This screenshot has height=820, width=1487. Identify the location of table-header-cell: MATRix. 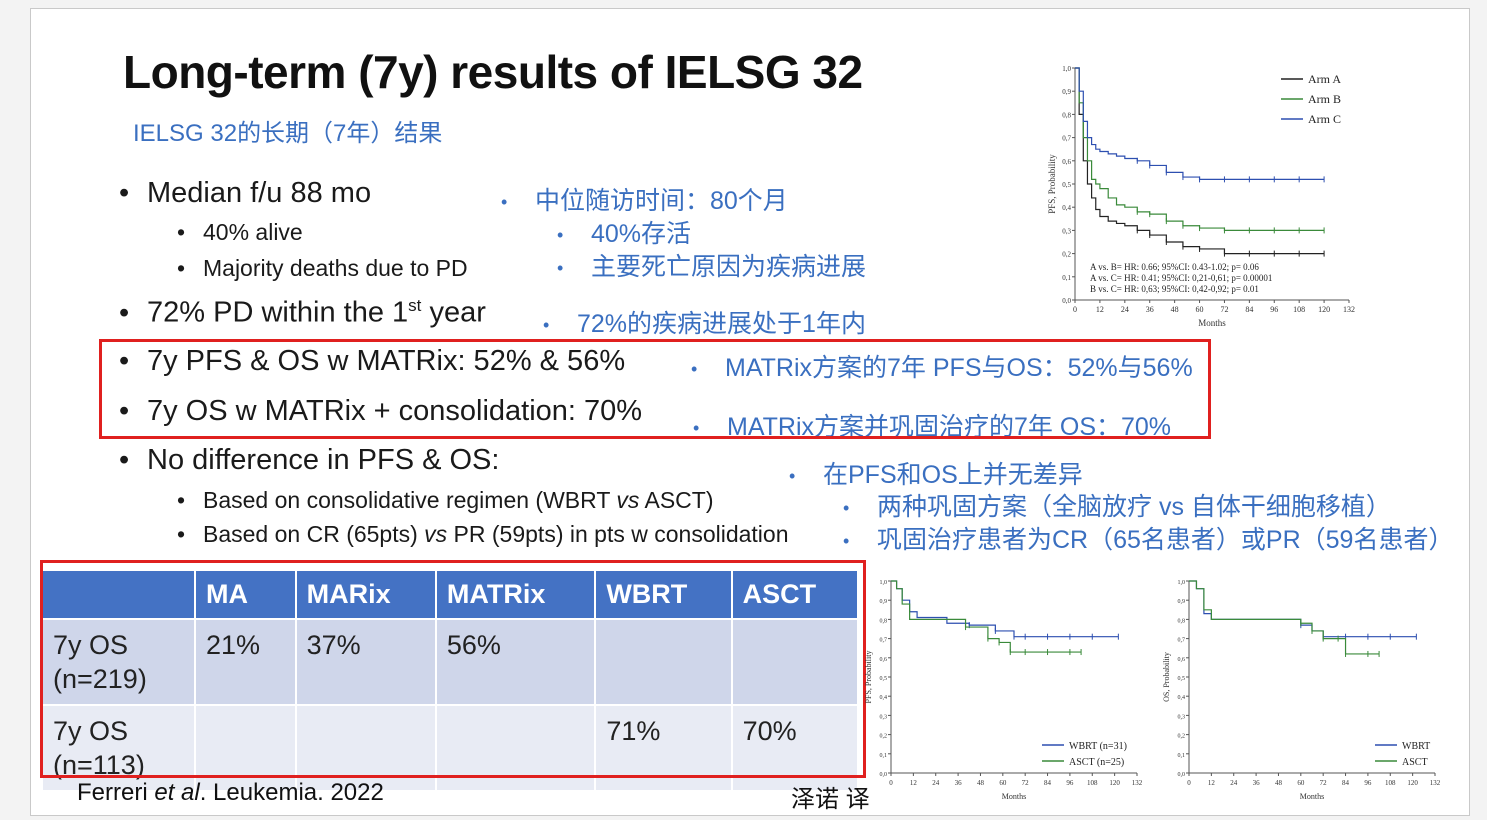
(516, 595).